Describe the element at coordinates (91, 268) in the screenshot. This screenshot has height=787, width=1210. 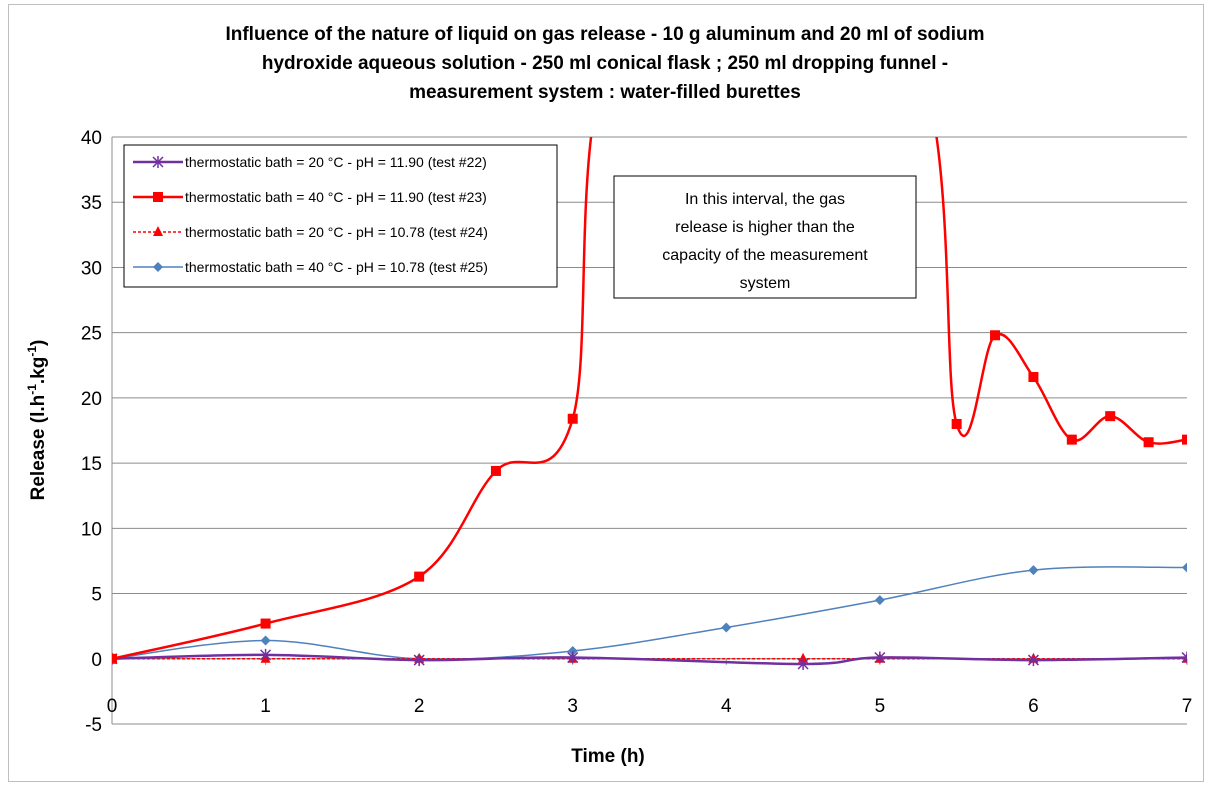
I see `y-tick-label: 30` at that location.